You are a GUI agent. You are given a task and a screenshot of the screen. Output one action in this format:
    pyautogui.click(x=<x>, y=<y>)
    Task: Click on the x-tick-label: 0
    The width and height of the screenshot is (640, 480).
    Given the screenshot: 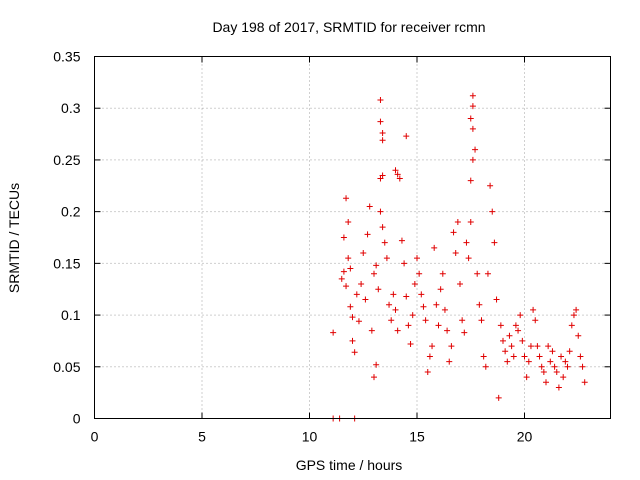 What is the action you would take?
    pyautogui.click(x=95, y=437)
    